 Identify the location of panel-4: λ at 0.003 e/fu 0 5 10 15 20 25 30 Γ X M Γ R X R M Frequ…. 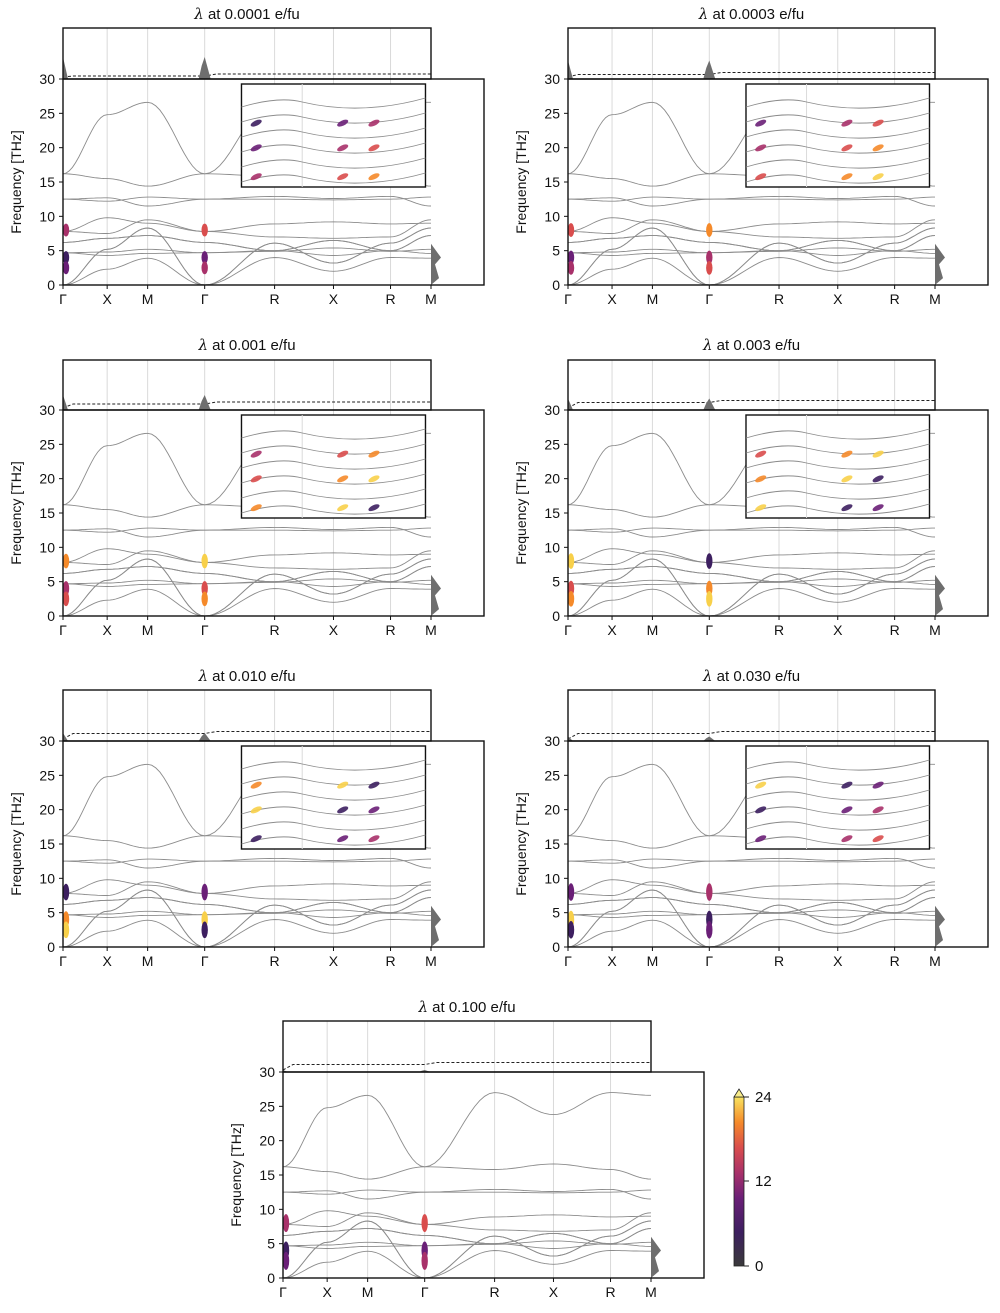
(751, 487).